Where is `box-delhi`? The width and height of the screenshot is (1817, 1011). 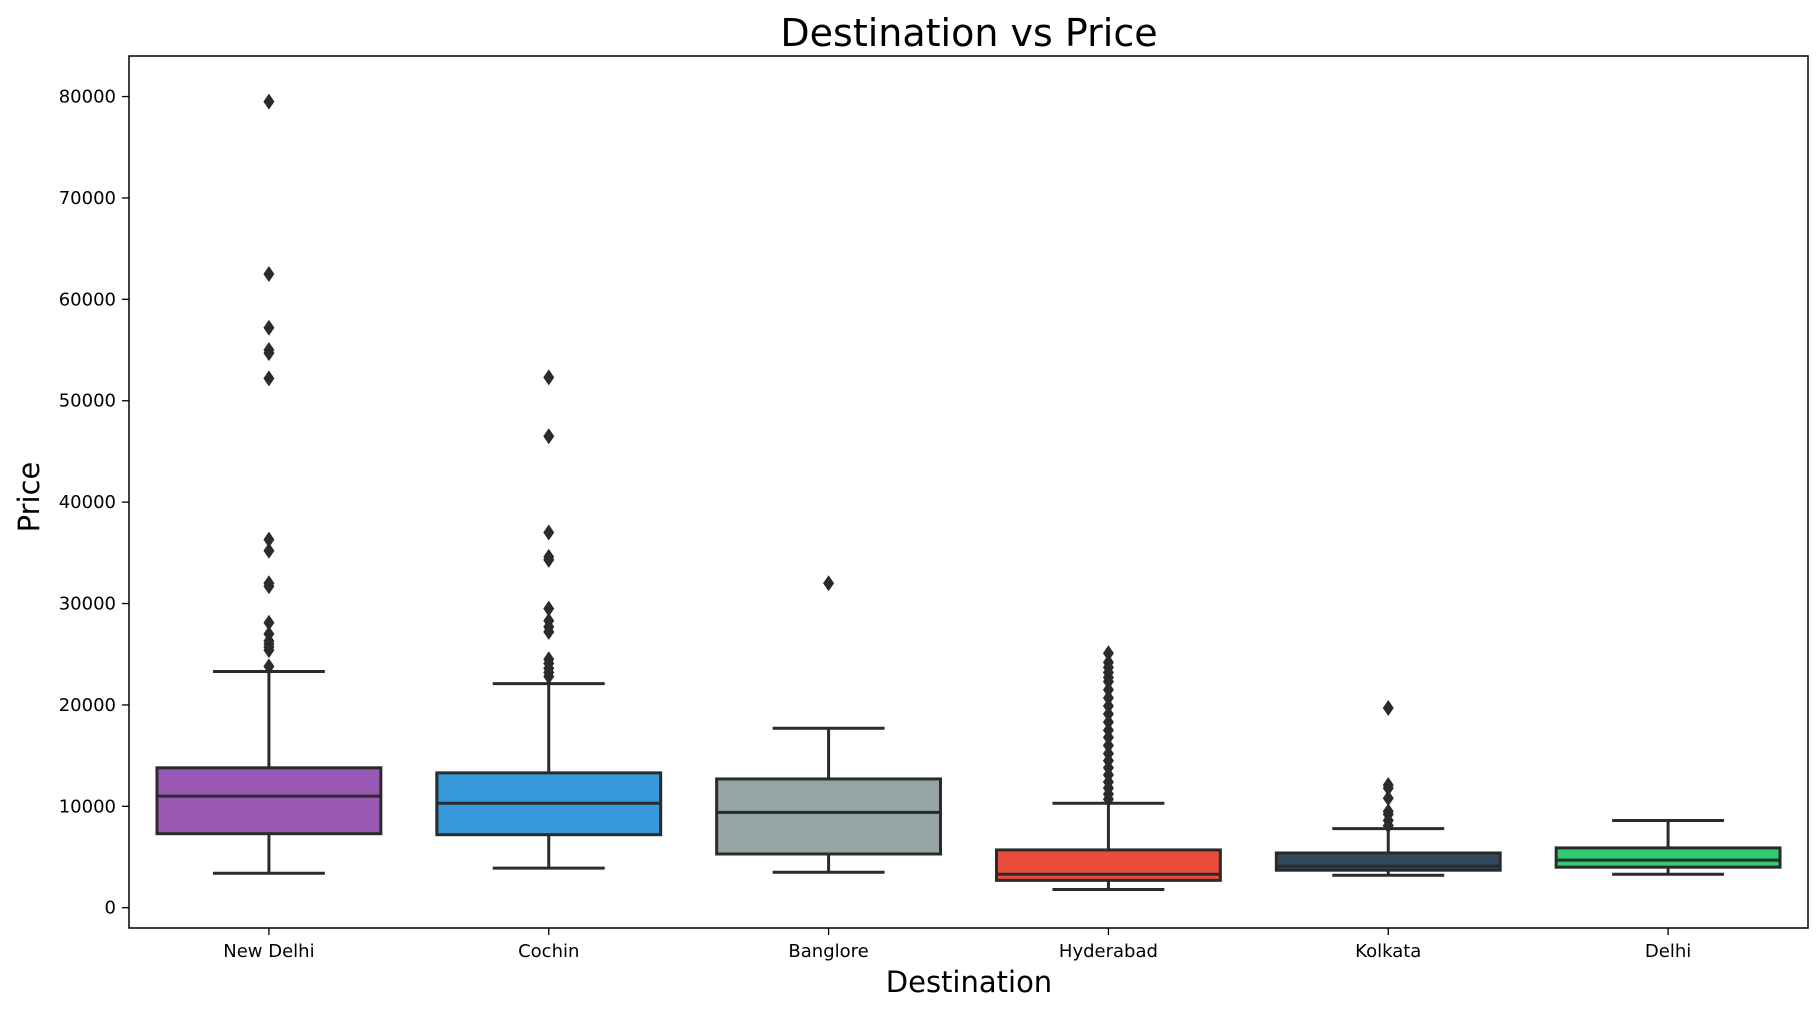
box-delhi is located at coordinates (1668, 857).